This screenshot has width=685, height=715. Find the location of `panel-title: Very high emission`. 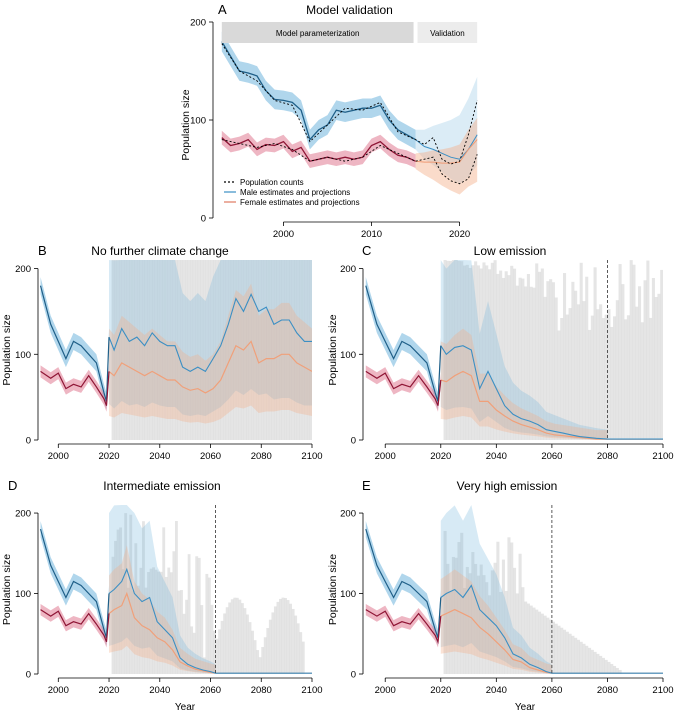

panel-title: Very high emission is located at coordinates (507, 486).